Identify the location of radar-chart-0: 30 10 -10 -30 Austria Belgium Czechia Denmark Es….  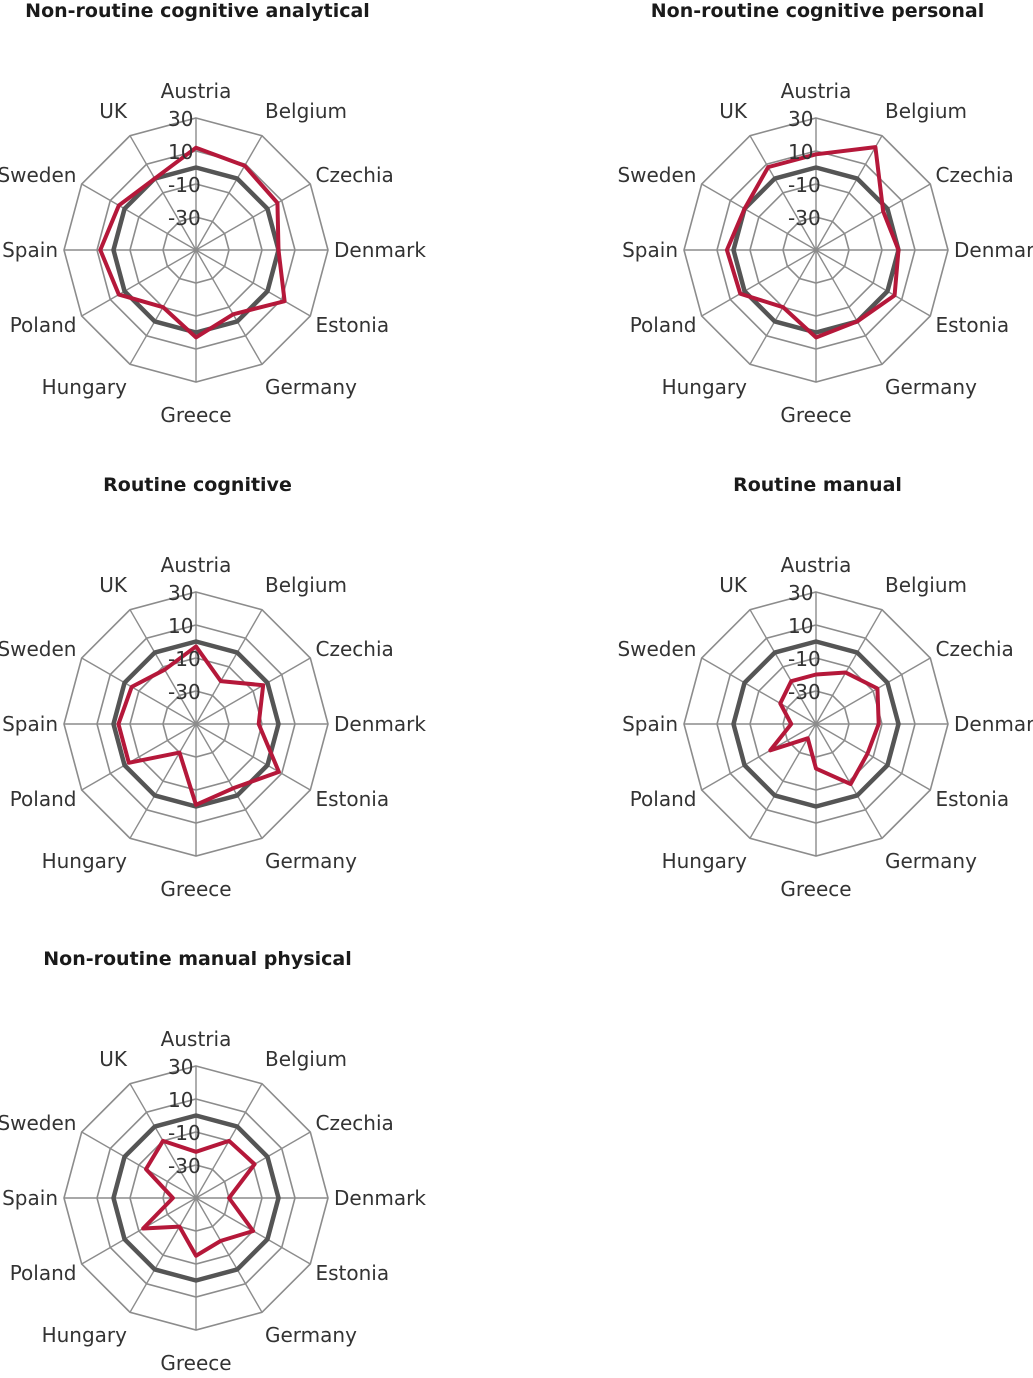
(213, 253).